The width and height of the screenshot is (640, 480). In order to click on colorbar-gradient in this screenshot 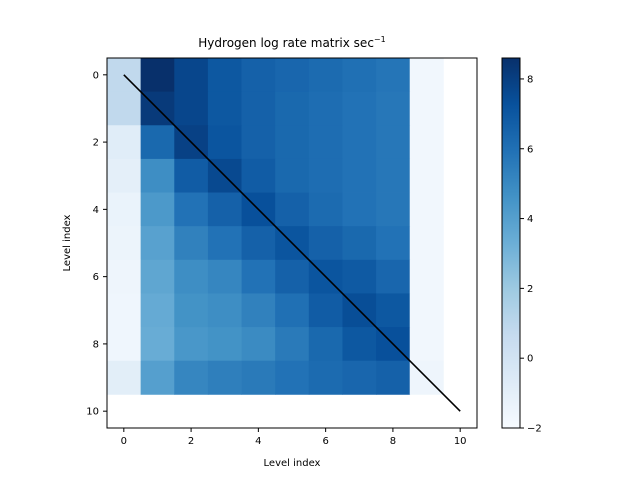, I will do `click(511, 243)`.